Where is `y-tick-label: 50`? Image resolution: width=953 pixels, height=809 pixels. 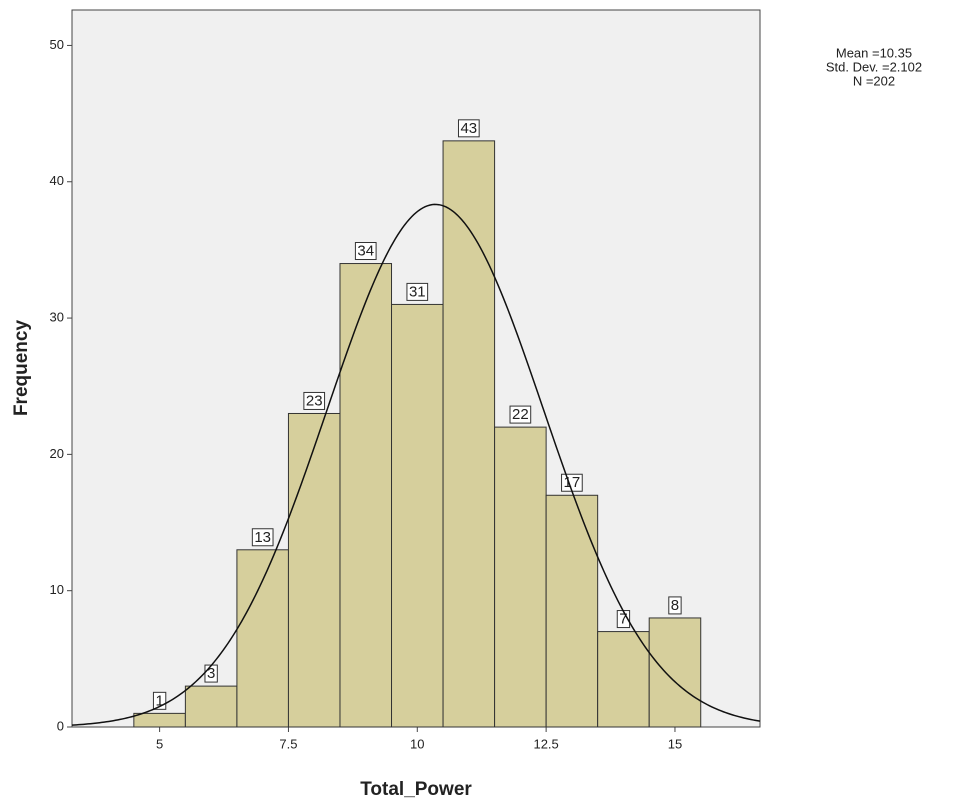 y-tick-label: 50 is located at coordinates (57, 44).